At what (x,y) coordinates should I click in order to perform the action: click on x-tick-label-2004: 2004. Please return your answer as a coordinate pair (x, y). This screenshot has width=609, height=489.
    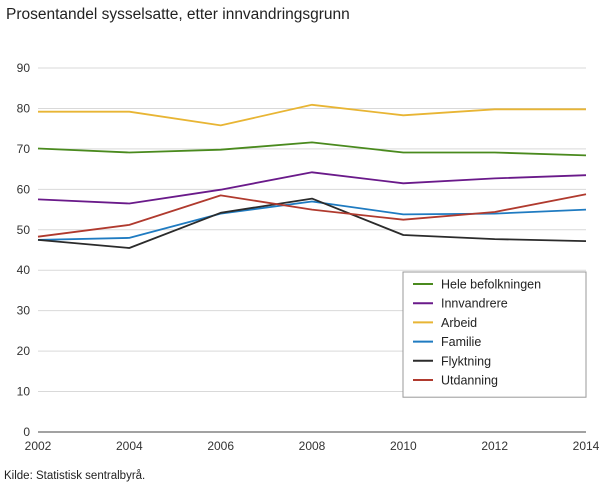
    Looking at the image, I should click on (129, 446).